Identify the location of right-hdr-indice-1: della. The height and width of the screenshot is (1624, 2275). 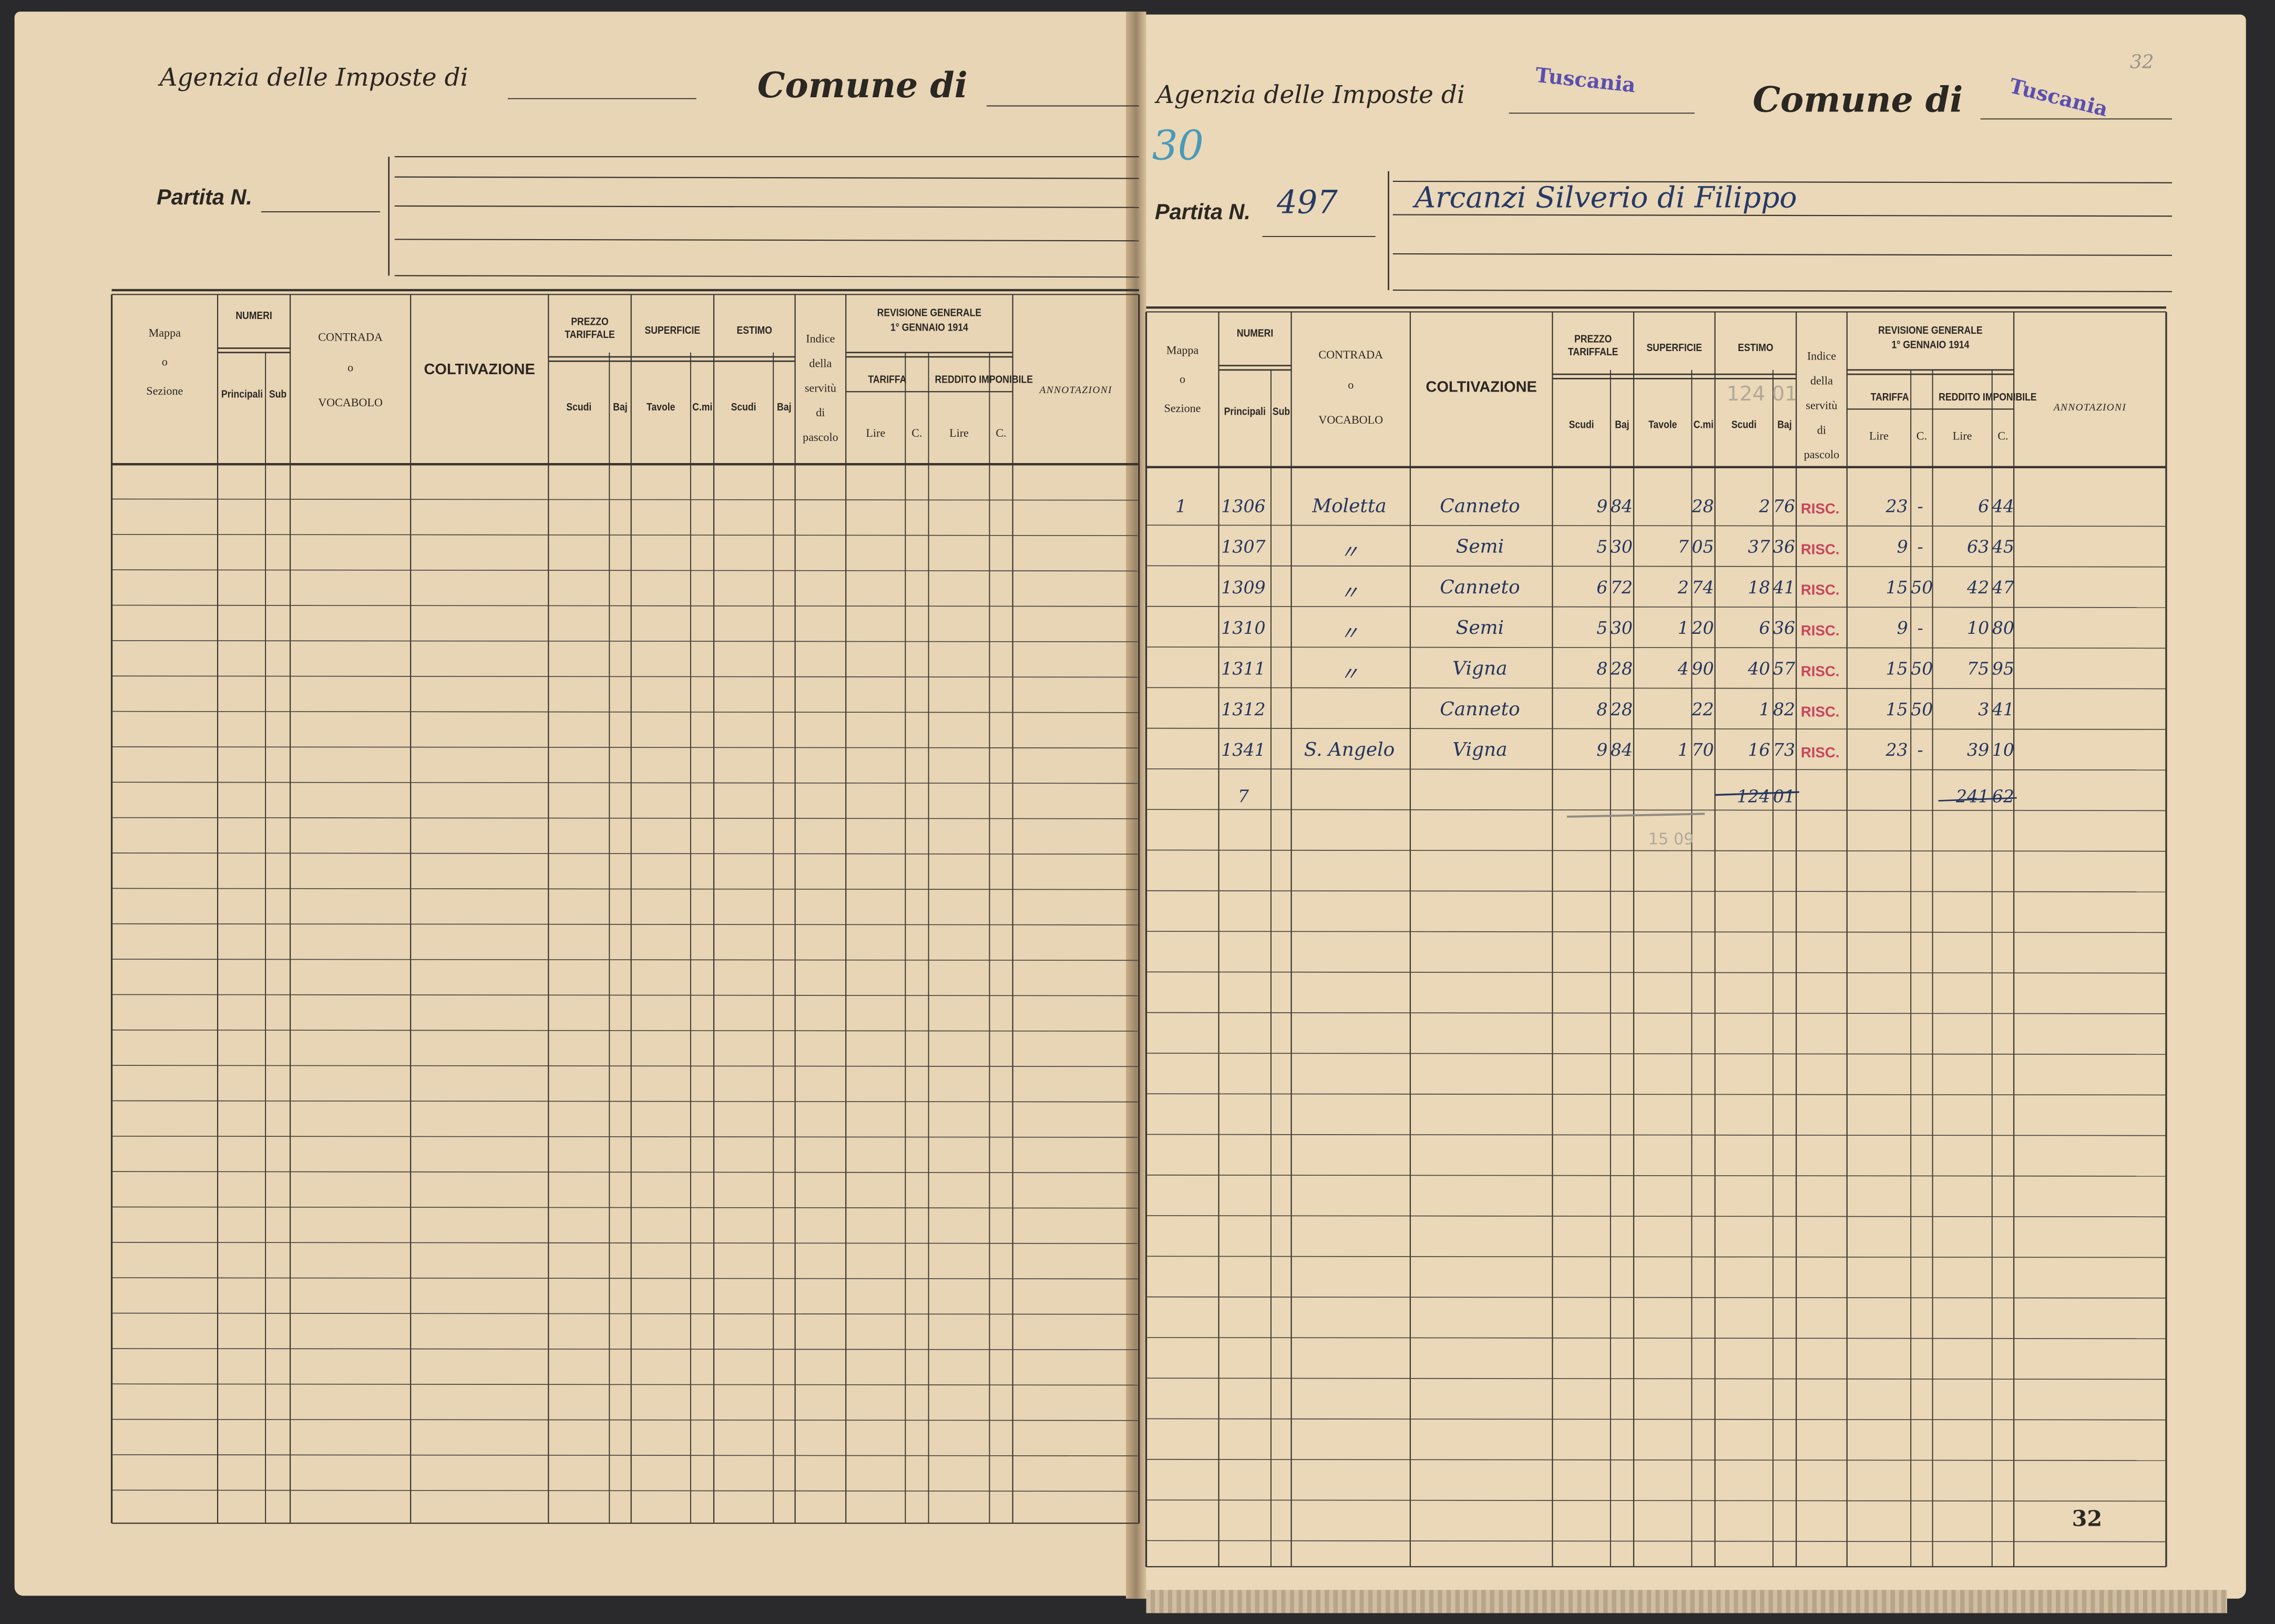
(1822, 380).